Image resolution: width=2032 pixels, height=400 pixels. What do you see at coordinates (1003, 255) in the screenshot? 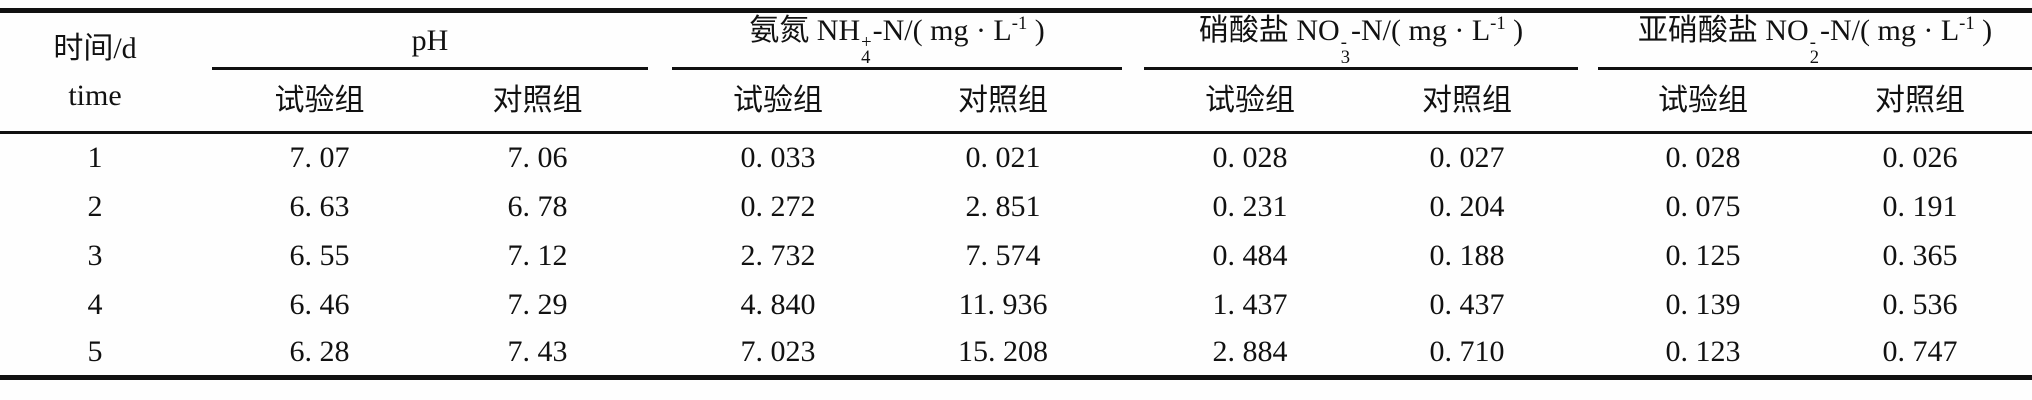
I see `value-cell: 7. 574` at bounding box center [1003, 255].